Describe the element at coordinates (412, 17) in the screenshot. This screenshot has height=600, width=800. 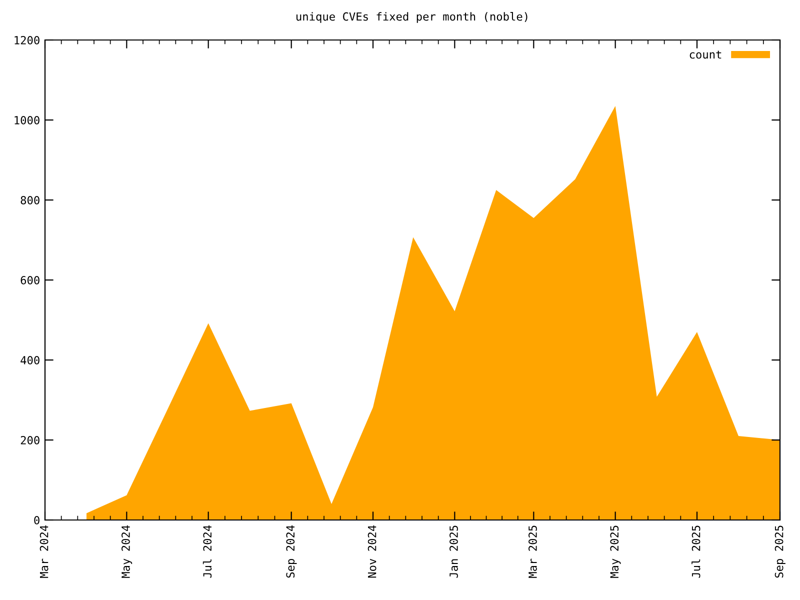
I see `chart-title: unique CVEs fixed per month (noble)` at that location.